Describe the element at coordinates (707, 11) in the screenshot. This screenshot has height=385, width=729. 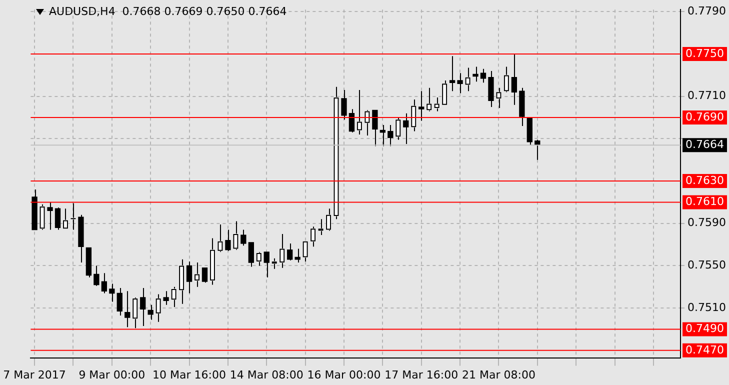
I see `y-tick-label: 0.7790` at that location.